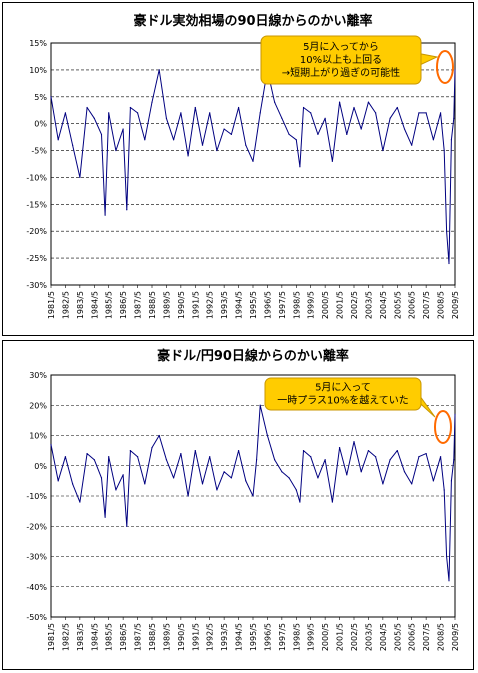 The width and height of the screenshot is (478, 673). What do you see at coordinates (267, 305) in the screenshot?
I see `x-tick-label: 1996/5` at bounding box center [267, 305].